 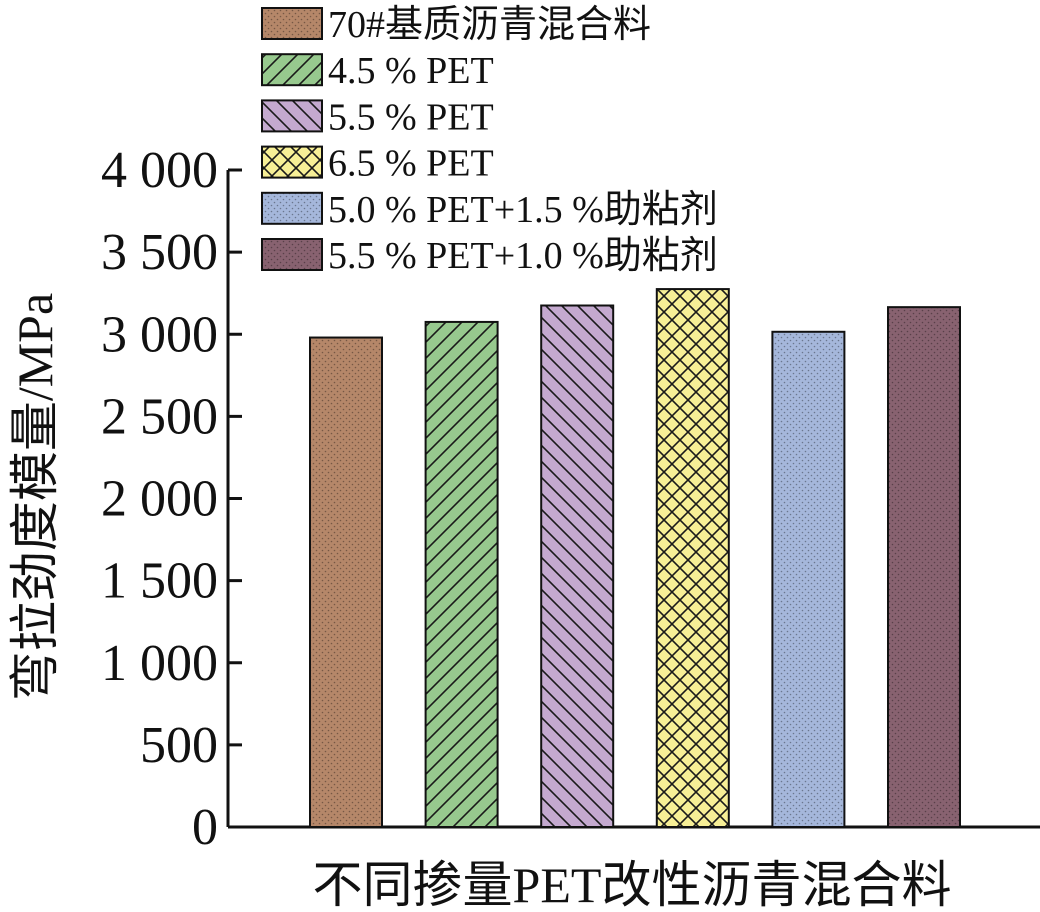 What do you see at coordinates (523, 210) in the screenshot?
I see `legend-label: 5.0 % PET+1.5 %助粘剂` at bounding box center [523, 210].